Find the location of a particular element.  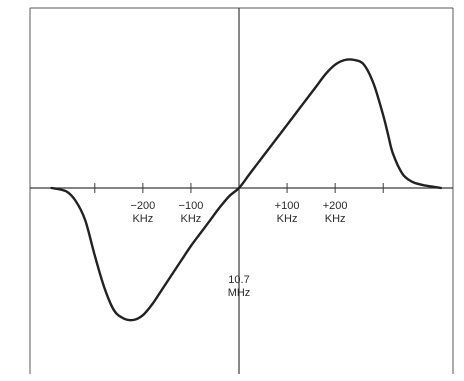

x-ticks is located at coordinates (239, 188).